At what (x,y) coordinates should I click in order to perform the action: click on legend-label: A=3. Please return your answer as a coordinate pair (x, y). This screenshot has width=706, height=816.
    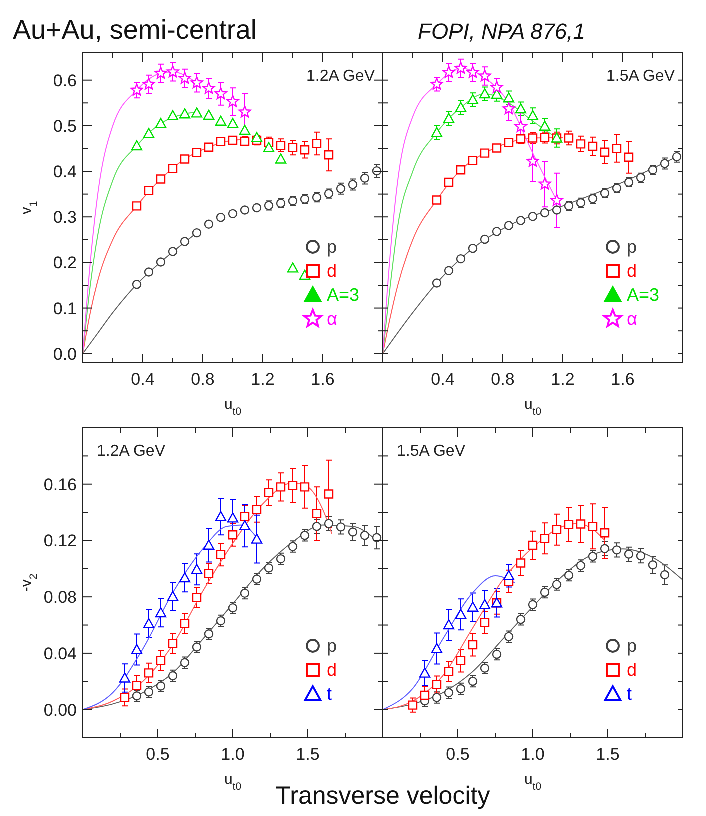
    Looking at the image, I should click on (643, 295).